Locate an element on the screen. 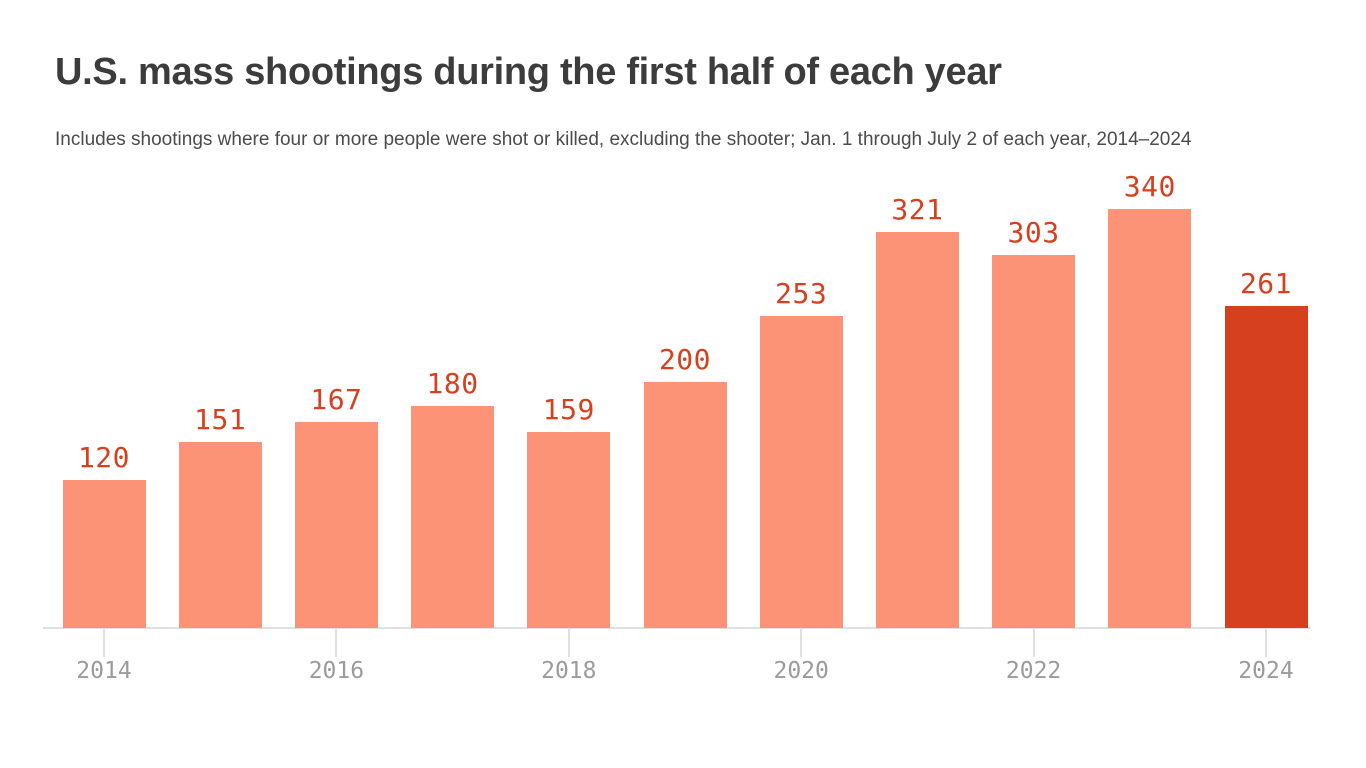  bar-2024 is located at coordinates (1266, 467).